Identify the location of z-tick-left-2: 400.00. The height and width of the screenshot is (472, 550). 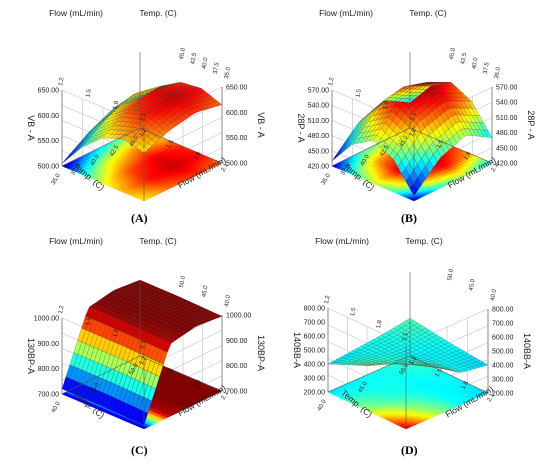
(315, 365).